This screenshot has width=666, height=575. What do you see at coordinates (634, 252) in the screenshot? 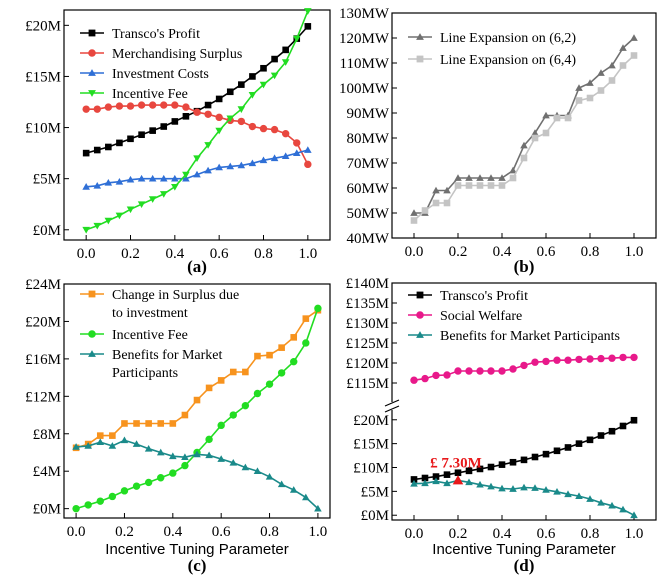
I see `x-tick-label: 1.0` at bounding box center [634, 252].